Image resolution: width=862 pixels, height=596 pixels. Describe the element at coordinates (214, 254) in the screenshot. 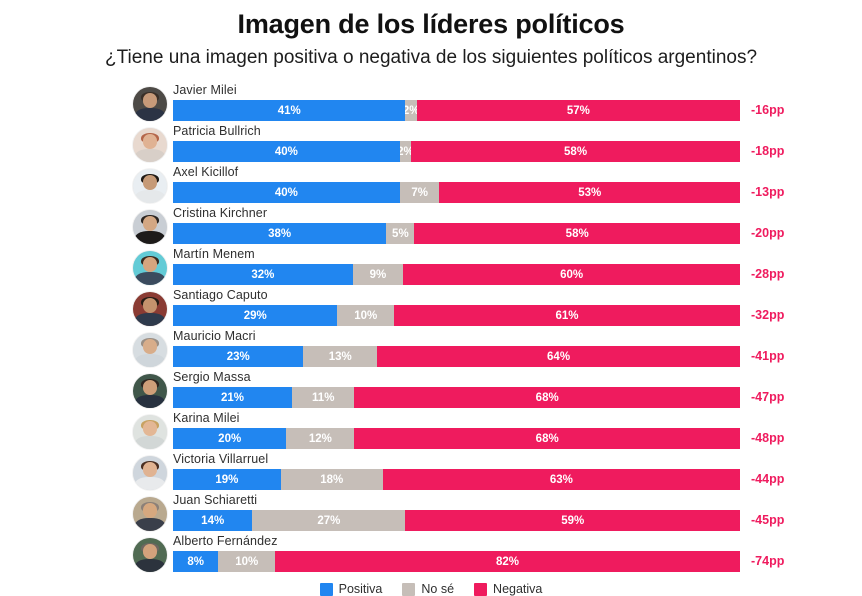

I see `politician-name: Martín Menem` at that location.